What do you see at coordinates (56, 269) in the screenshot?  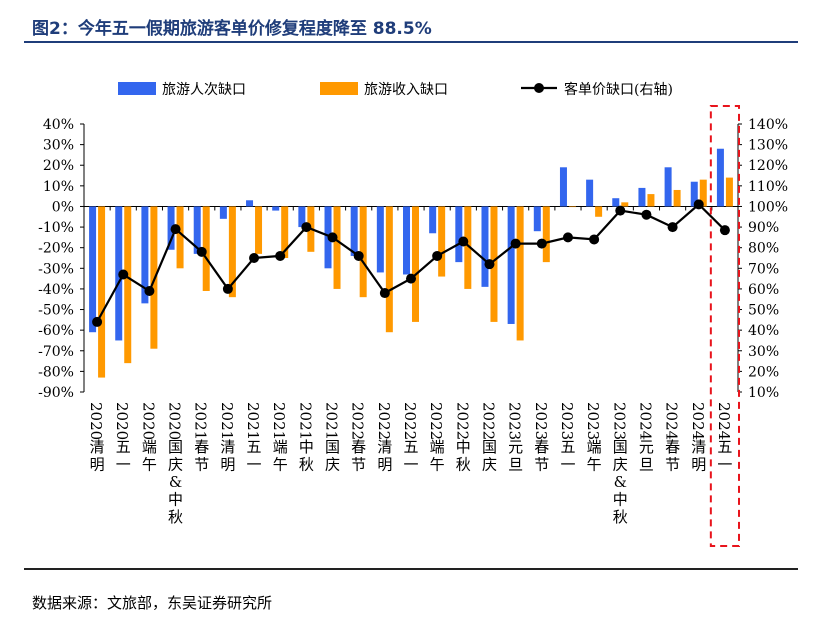 I see `left-tick-label: -30%` at bounding box center [56, 269].